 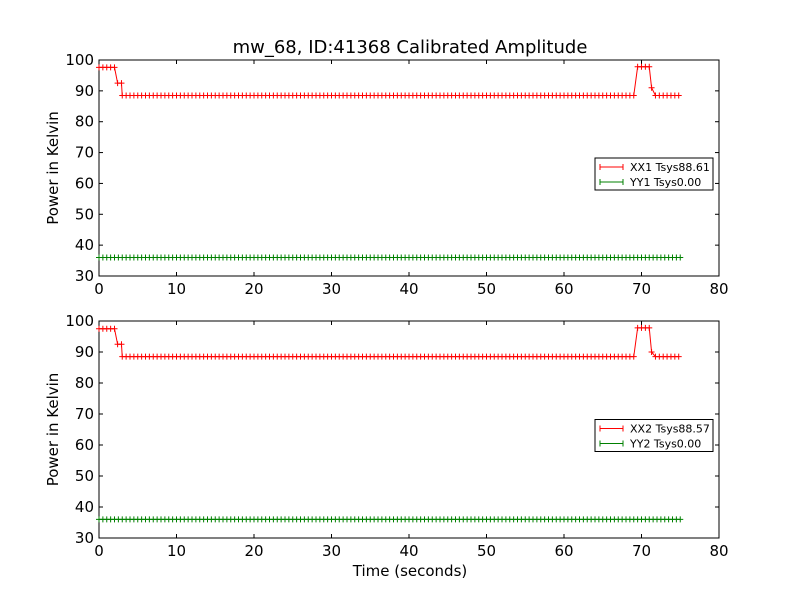 I want to click on legend-entry: XX1 Tsys88.61, so click(x=670, y=167).